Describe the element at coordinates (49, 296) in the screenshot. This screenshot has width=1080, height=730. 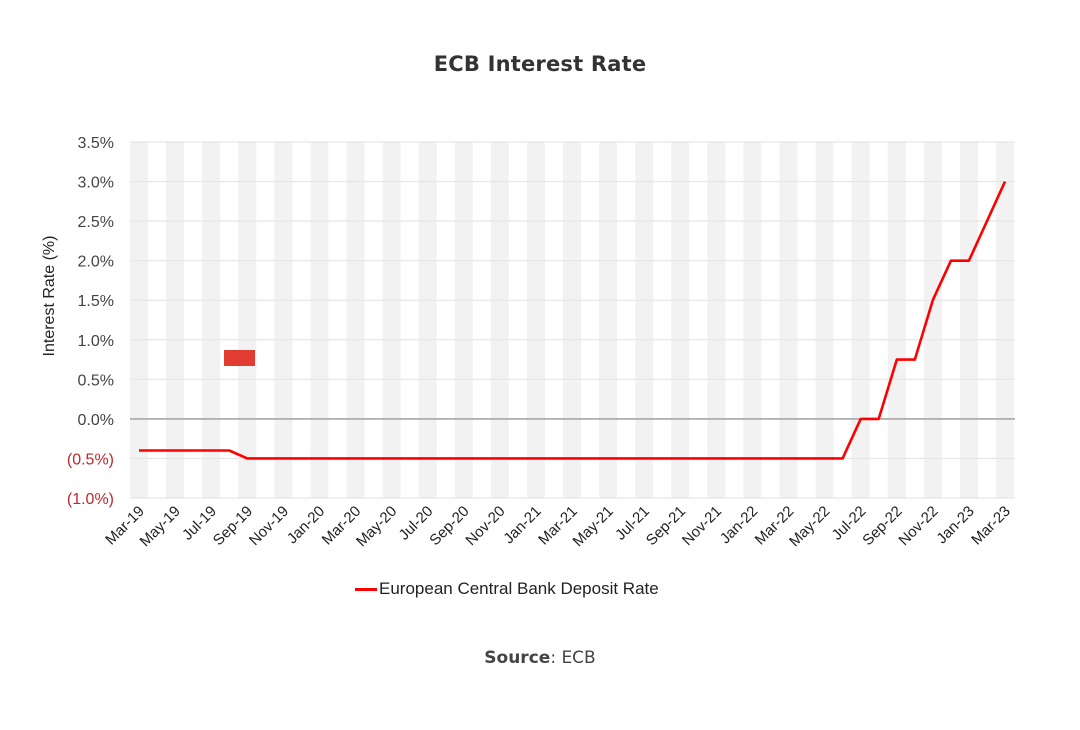
I see `y-axis-label: Interest Rate (%)` at that location.